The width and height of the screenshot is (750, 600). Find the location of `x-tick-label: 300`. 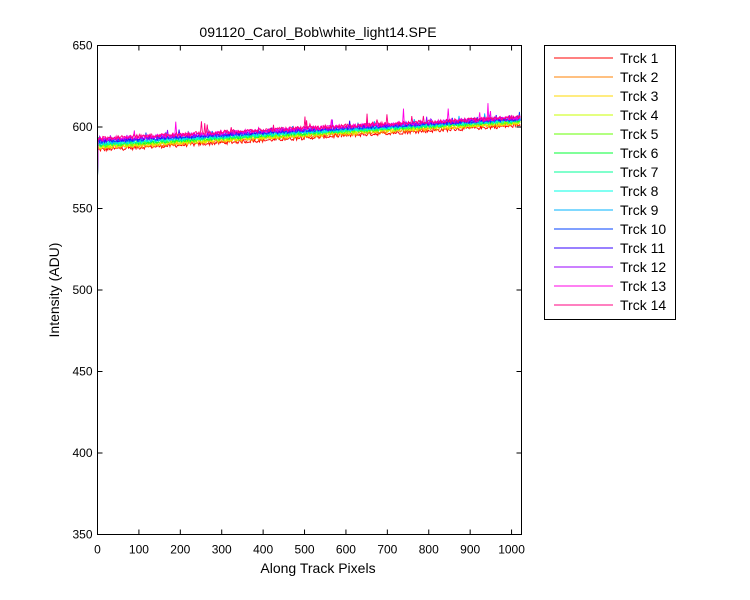

x-tick-label: 300 is located at coordinates (222, 550).